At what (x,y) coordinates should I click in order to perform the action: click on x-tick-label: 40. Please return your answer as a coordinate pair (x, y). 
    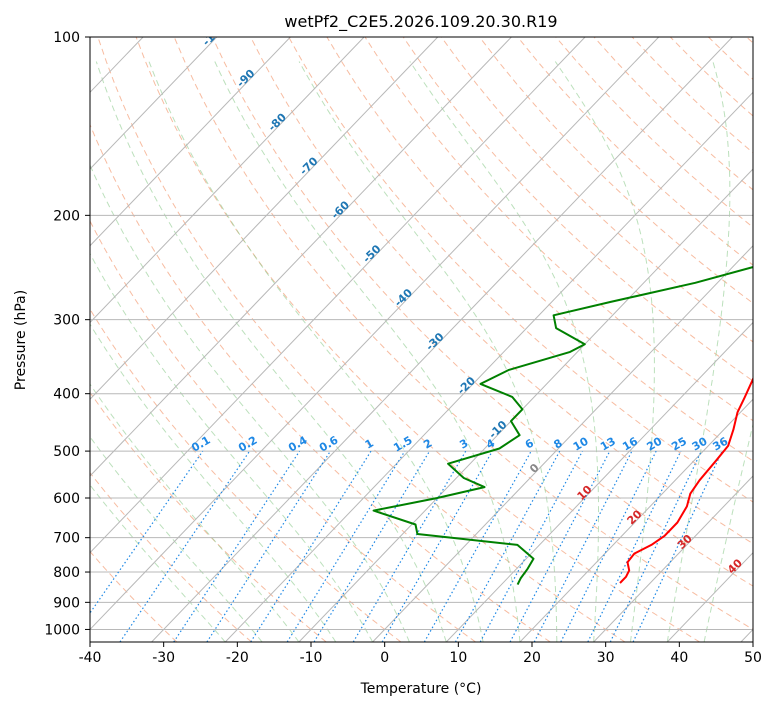
    Looking at the image, I should click on (679, 658).